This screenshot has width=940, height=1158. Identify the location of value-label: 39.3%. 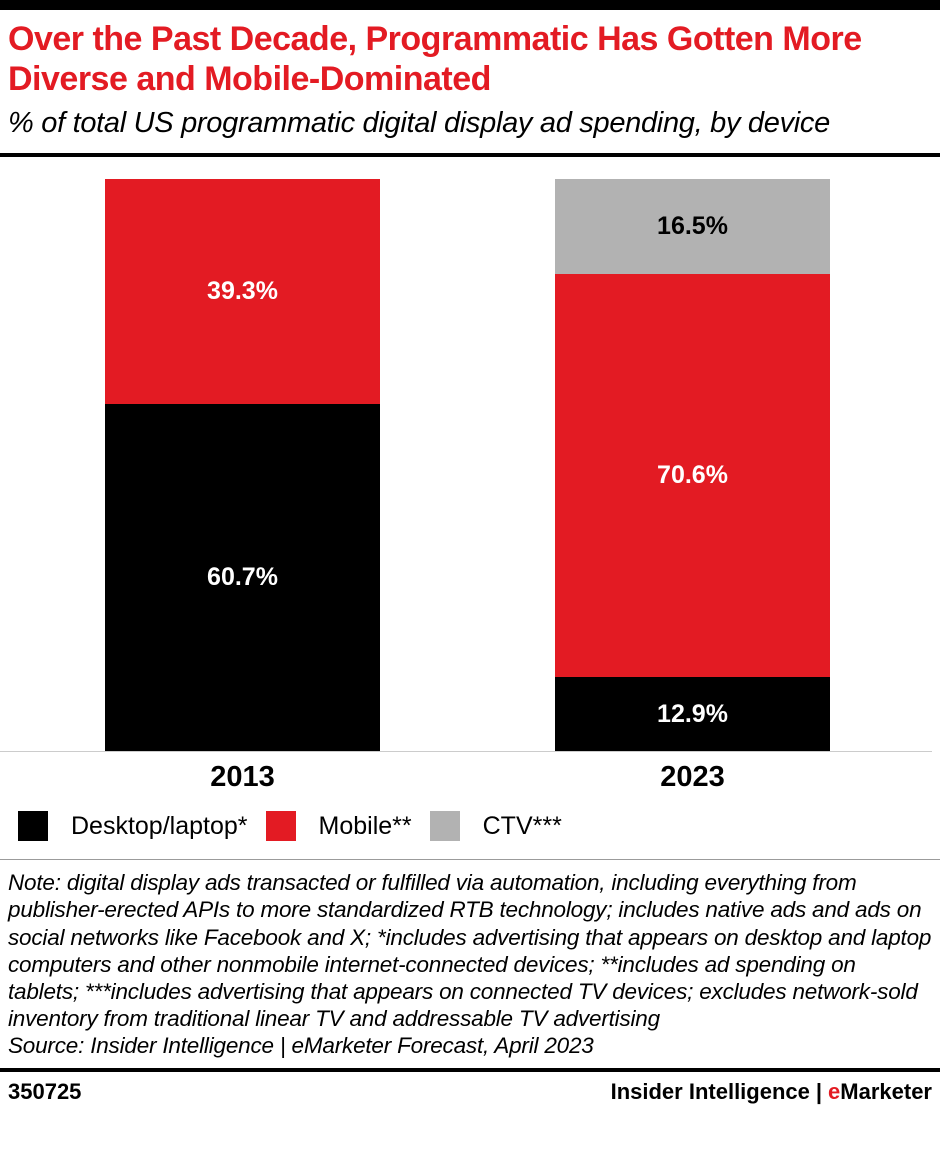
(242, 291).